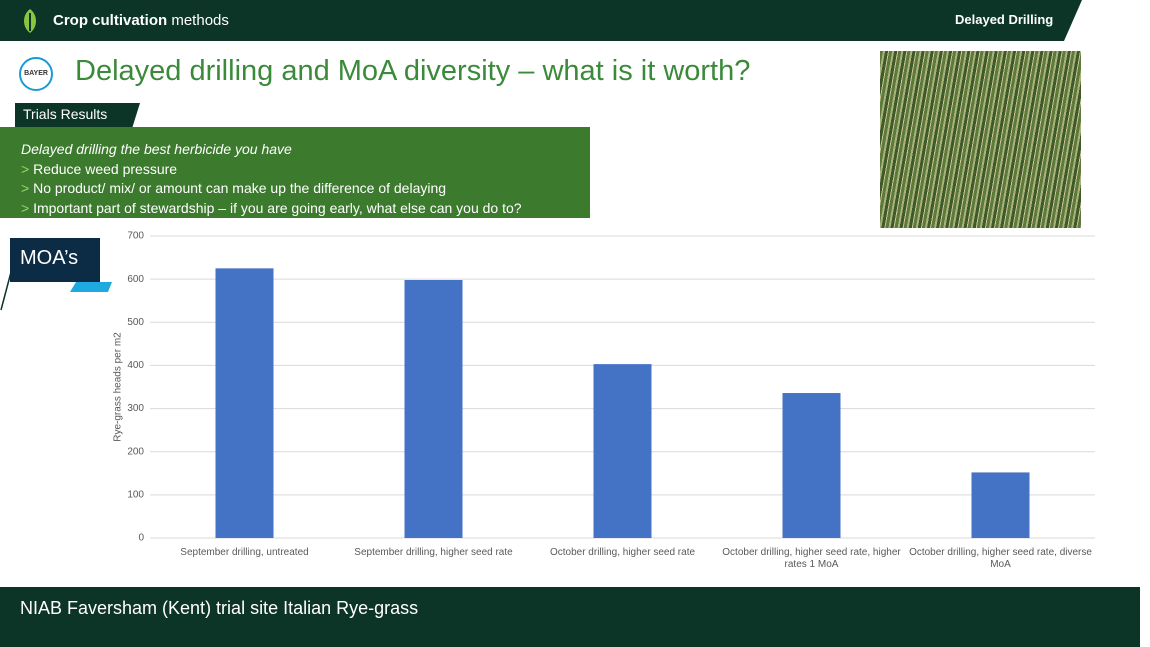  I want to click on wheat-photo, so click(980, 139).